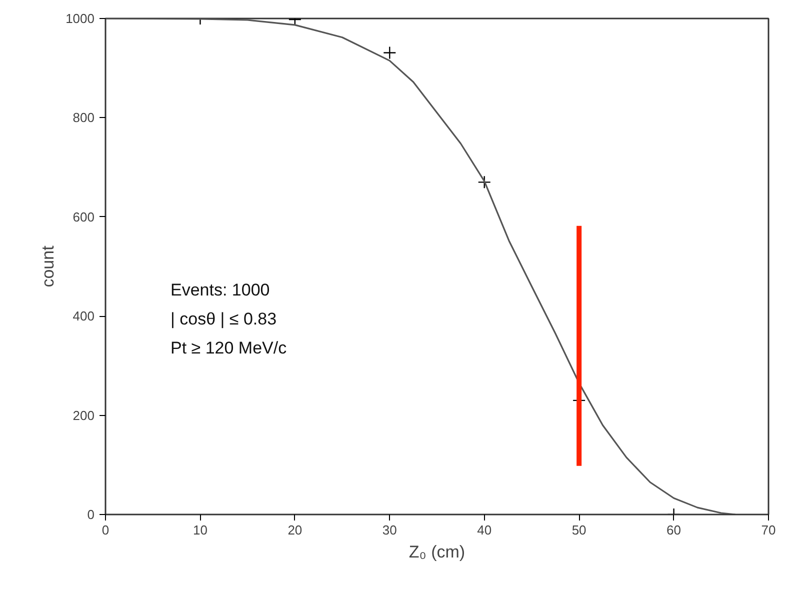 The image size is (786, 589). Describe the element at coordinates (484, 182) in the screenshot. I see `point` at that location.